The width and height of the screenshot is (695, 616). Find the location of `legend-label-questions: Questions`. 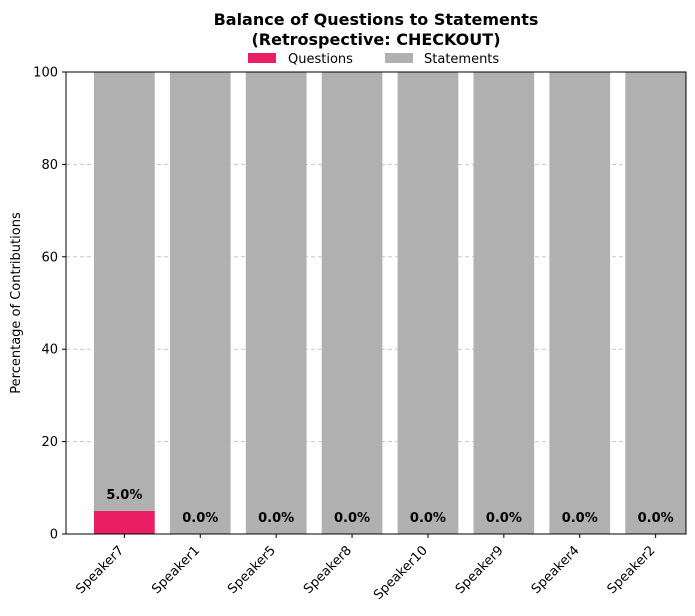

legend-label-questions: Questions is located at coordinates (320, 59).